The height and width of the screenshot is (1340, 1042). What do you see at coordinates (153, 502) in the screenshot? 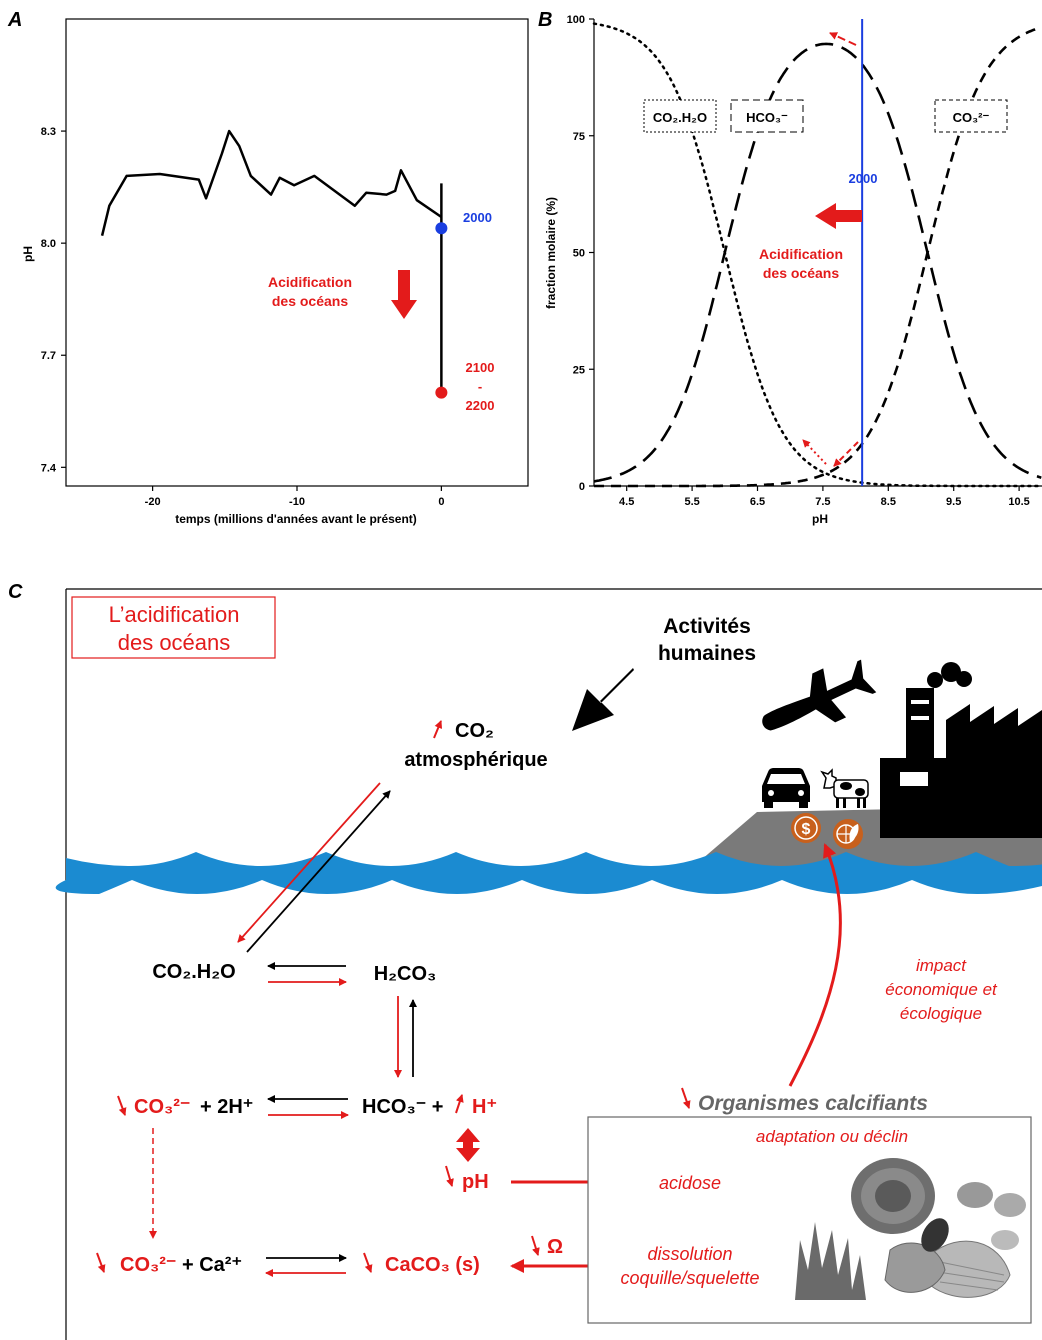
I see `a-x-tick-label: -20` at bounding box center [153, 502].